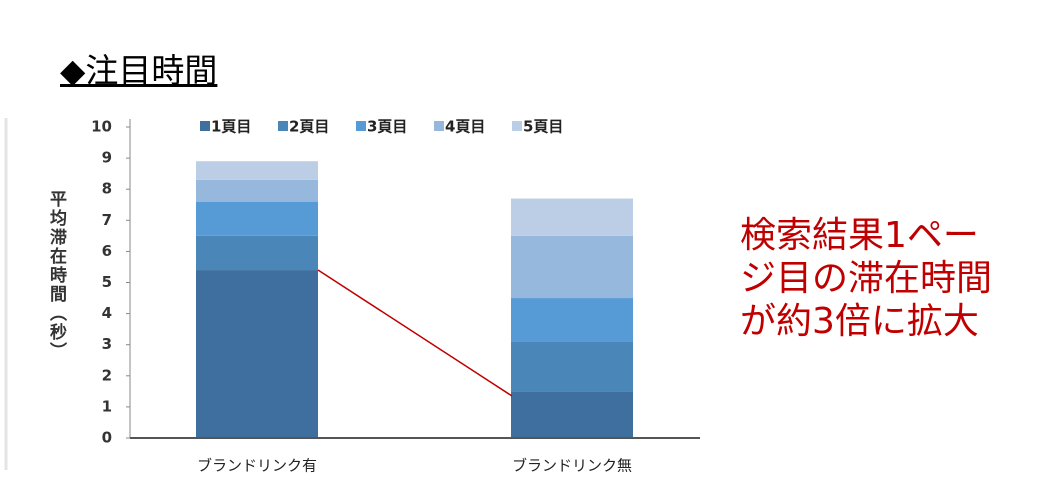 The image size is (1054, 500). Describe the element at coordinates (107, 189) in the screenshot. I see `y-tick-label: 8` at that location.